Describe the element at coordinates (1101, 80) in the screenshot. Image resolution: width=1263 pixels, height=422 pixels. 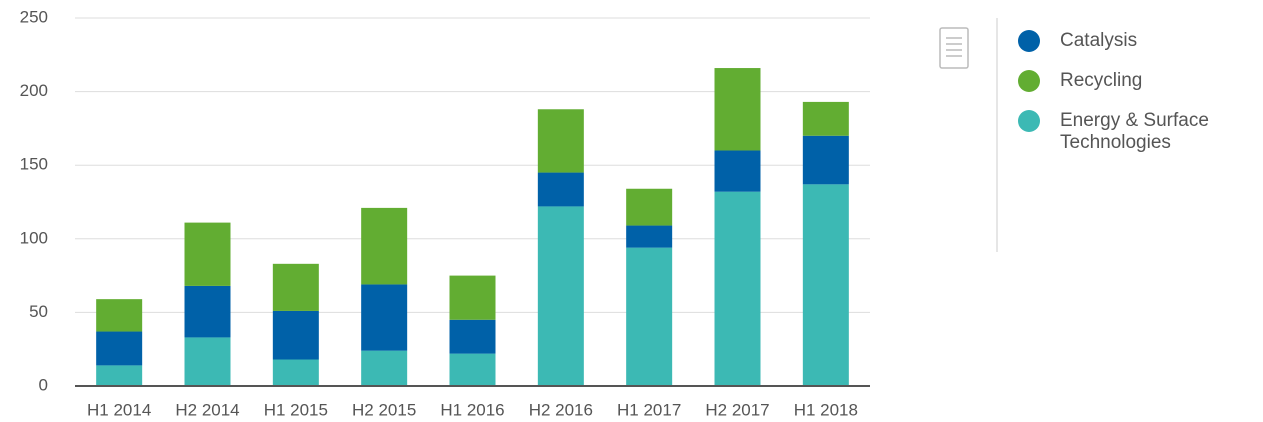
I see `legend-label: Recycling` at that location.